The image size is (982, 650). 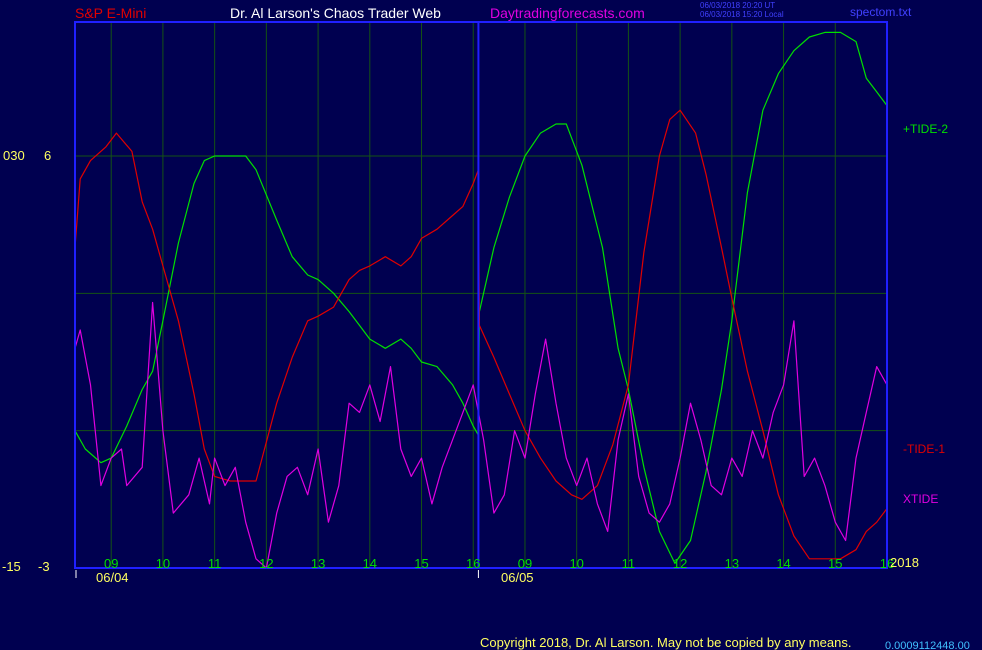 I want to click on legend-tide-plus: +TIDE-2, so click(x=925, y=129).